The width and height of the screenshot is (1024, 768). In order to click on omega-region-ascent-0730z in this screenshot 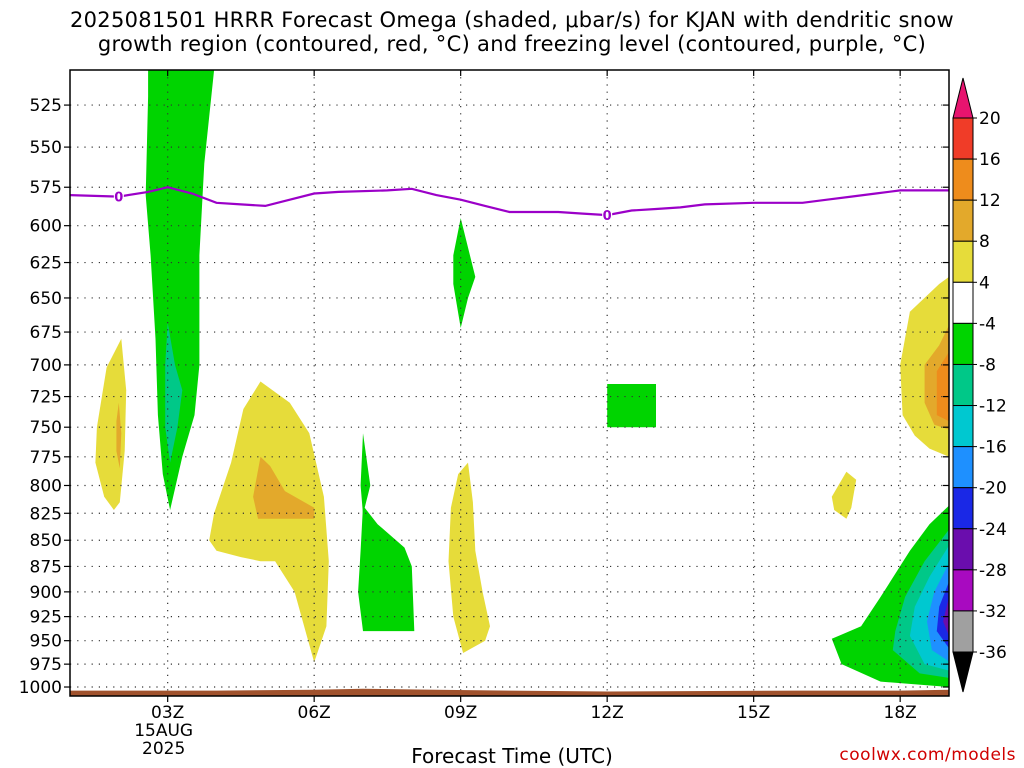, I will do `click(386, 568)`.